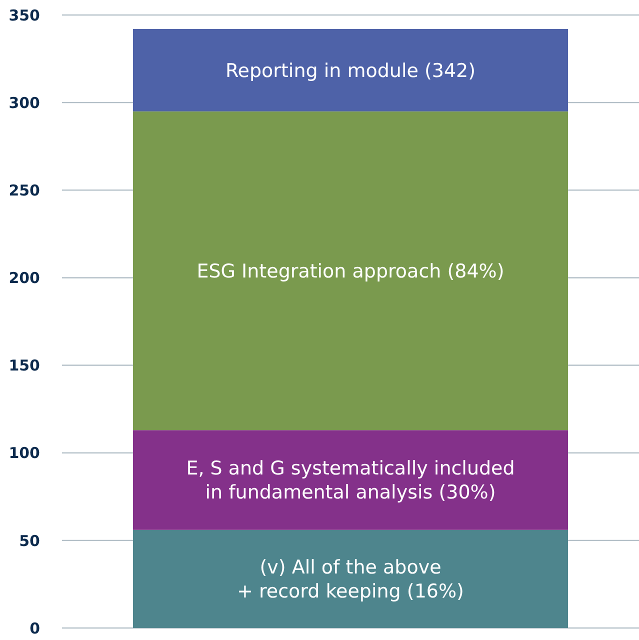 The height and width of the screenshot is (640, 639). I want to click on series-label: E, S and G systematically included in fundamental analysis (30%), so click(350, 481).